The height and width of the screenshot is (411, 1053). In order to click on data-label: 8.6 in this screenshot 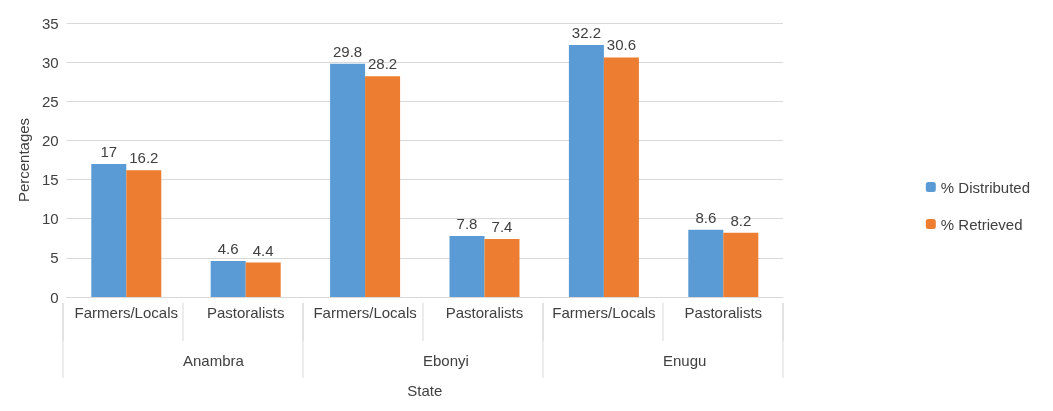, I will do `click(706, 217)`.